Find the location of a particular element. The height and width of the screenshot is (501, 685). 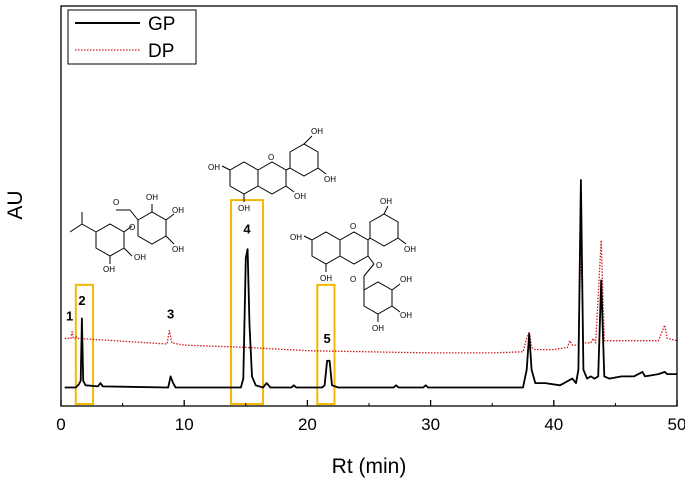

peak-labels: 12 3 4 5 is located at coordinates (198, 284).